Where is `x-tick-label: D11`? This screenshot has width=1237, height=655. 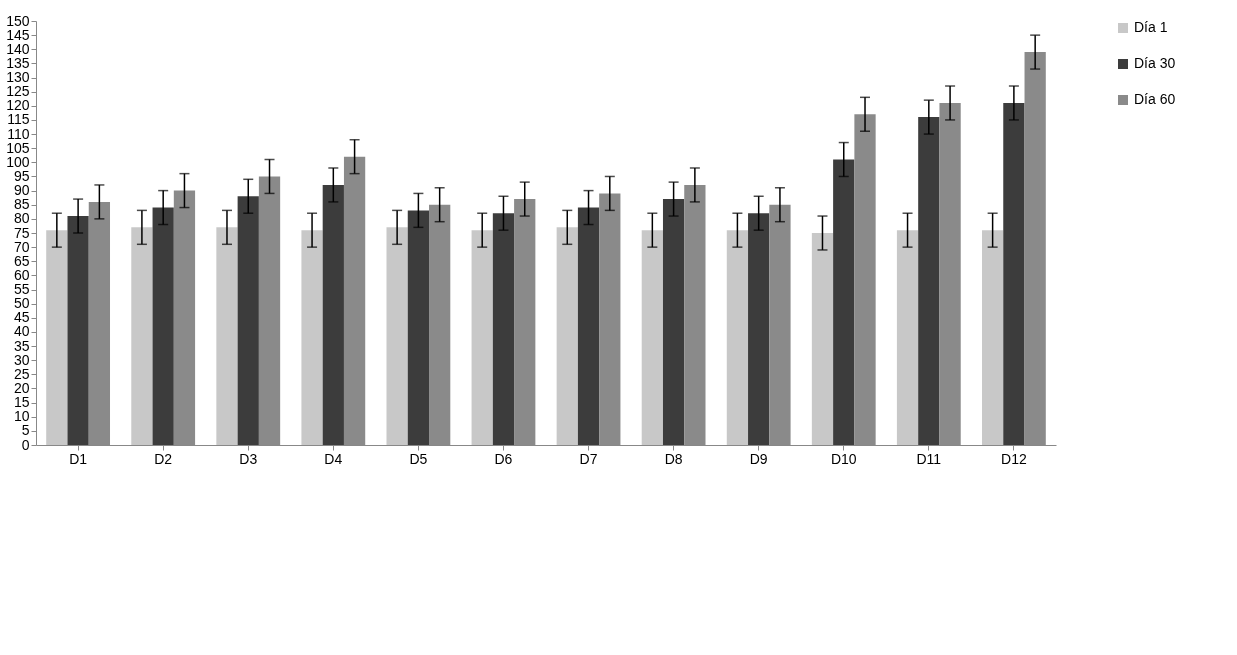
x-tick-label: D11 is located at coordinates (929, 458).